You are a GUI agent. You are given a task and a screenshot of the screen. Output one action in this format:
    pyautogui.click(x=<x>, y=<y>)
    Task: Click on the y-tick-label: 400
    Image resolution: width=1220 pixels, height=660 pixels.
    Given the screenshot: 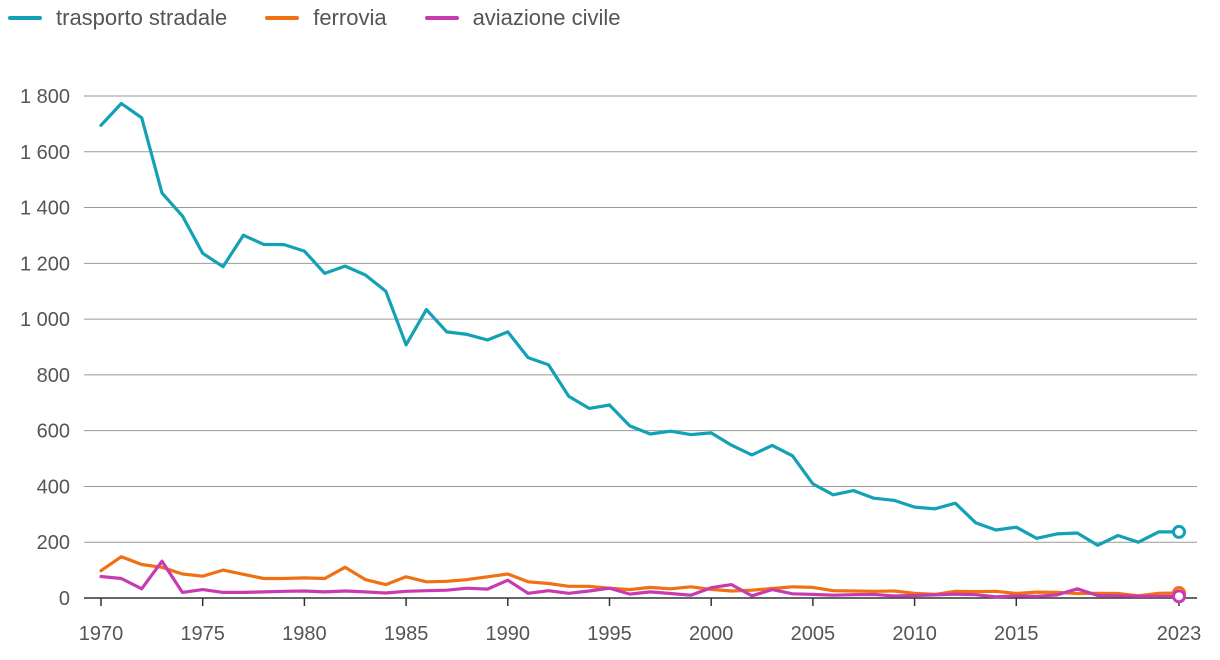 What is the action you would take?
    pyautogui.click(x=53, y=487)
    